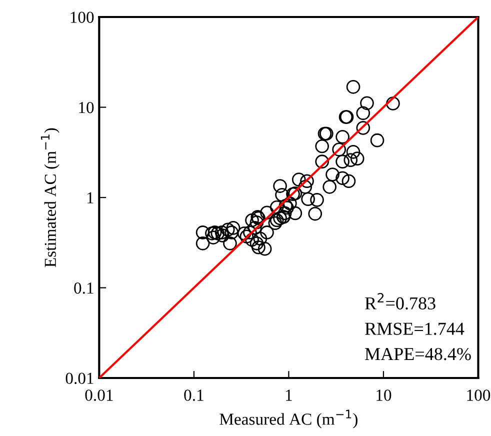  What do you see at coordinates (90, 198) in the screenshot?
I see `y-tick-label: 1` at bounding box center [90, 198].